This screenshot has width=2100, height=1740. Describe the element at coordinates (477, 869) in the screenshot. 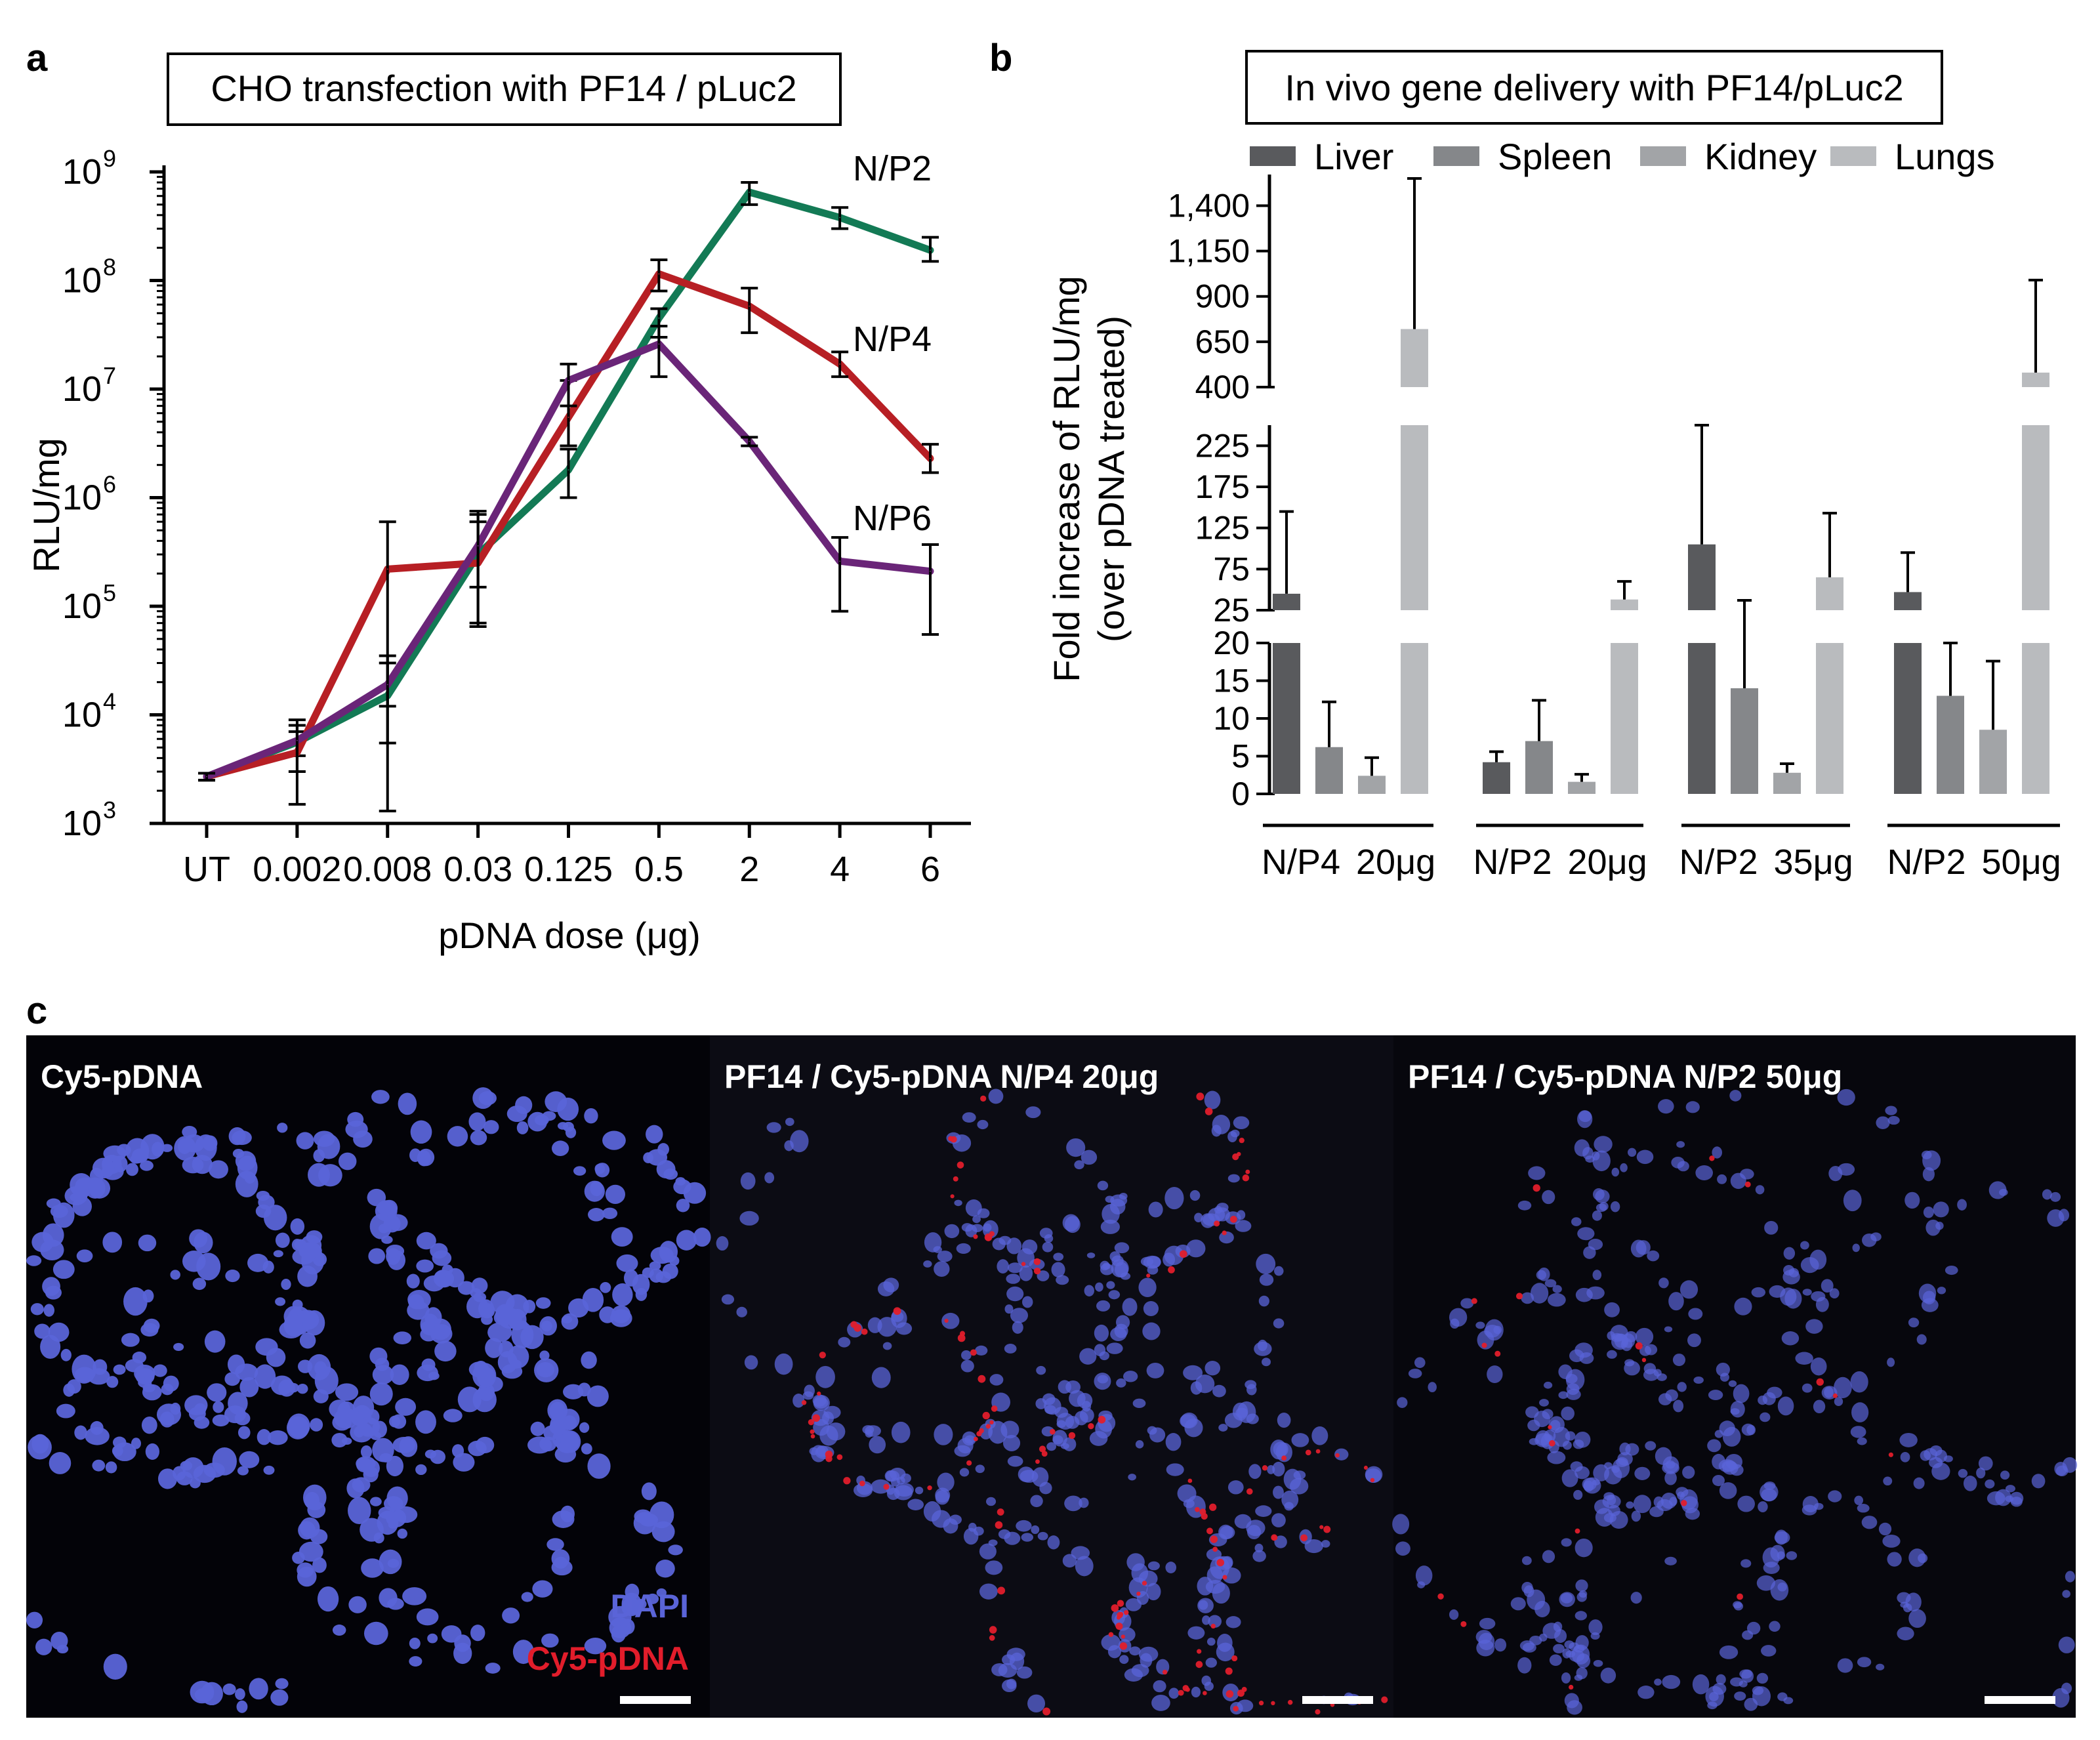

I see `chart-a-xtick-label-3: 0.03` at that location.